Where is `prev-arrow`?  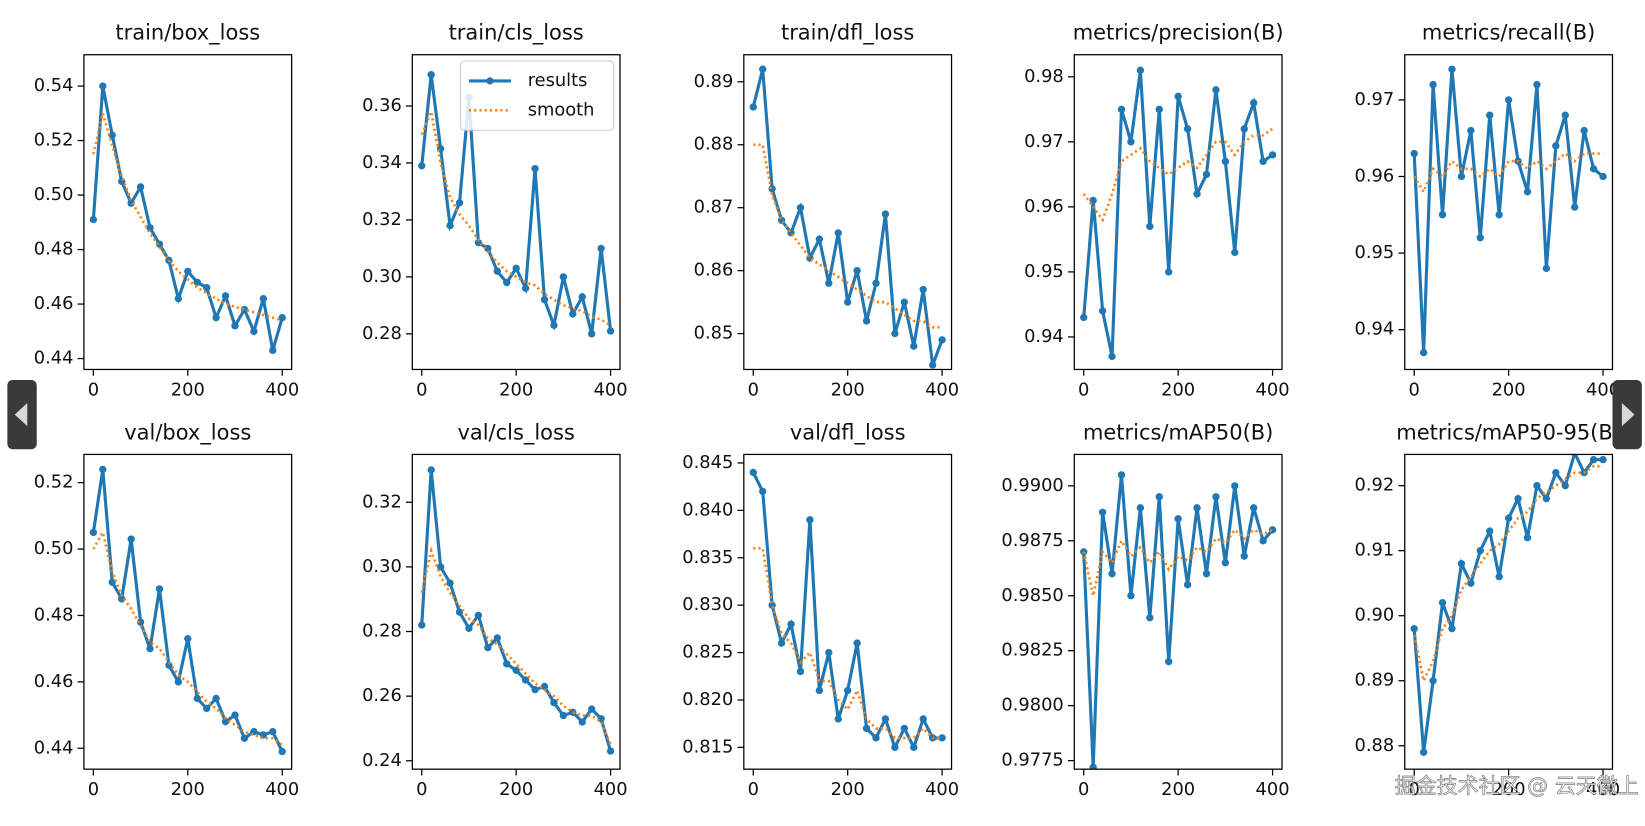 prev-arrow is located at coordinates (21, 415).